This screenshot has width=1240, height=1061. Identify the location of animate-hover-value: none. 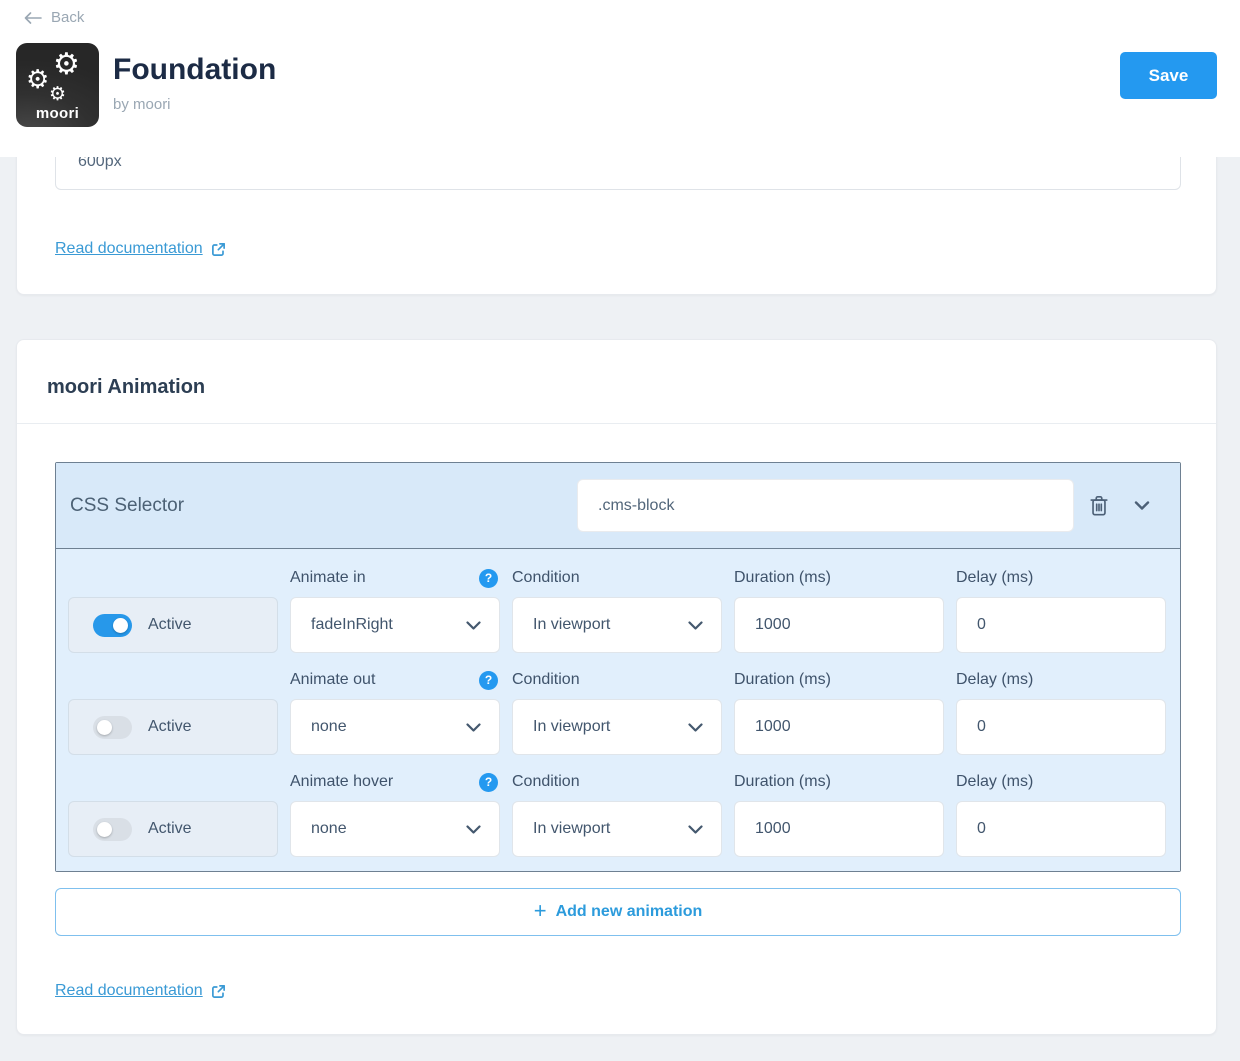
(329, 828).